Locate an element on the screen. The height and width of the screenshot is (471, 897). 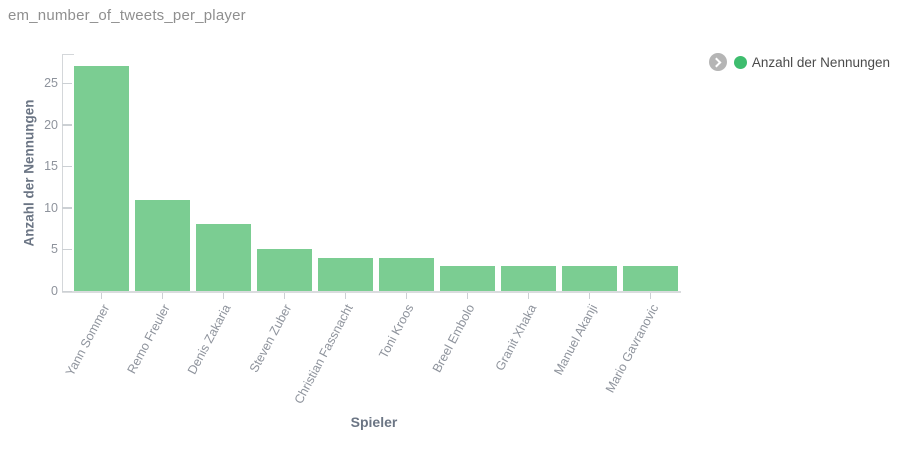
x-tick-label: Christian Fassnacht is located at coordinates (323, 354).